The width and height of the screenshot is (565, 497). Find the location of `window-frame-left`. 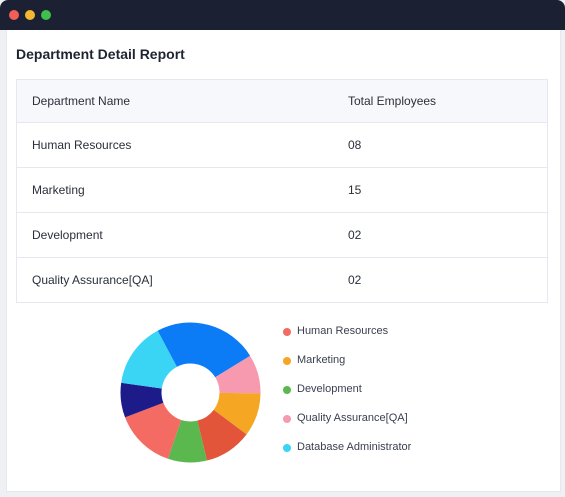

window-frame-left is located at coordinates (3, 263).